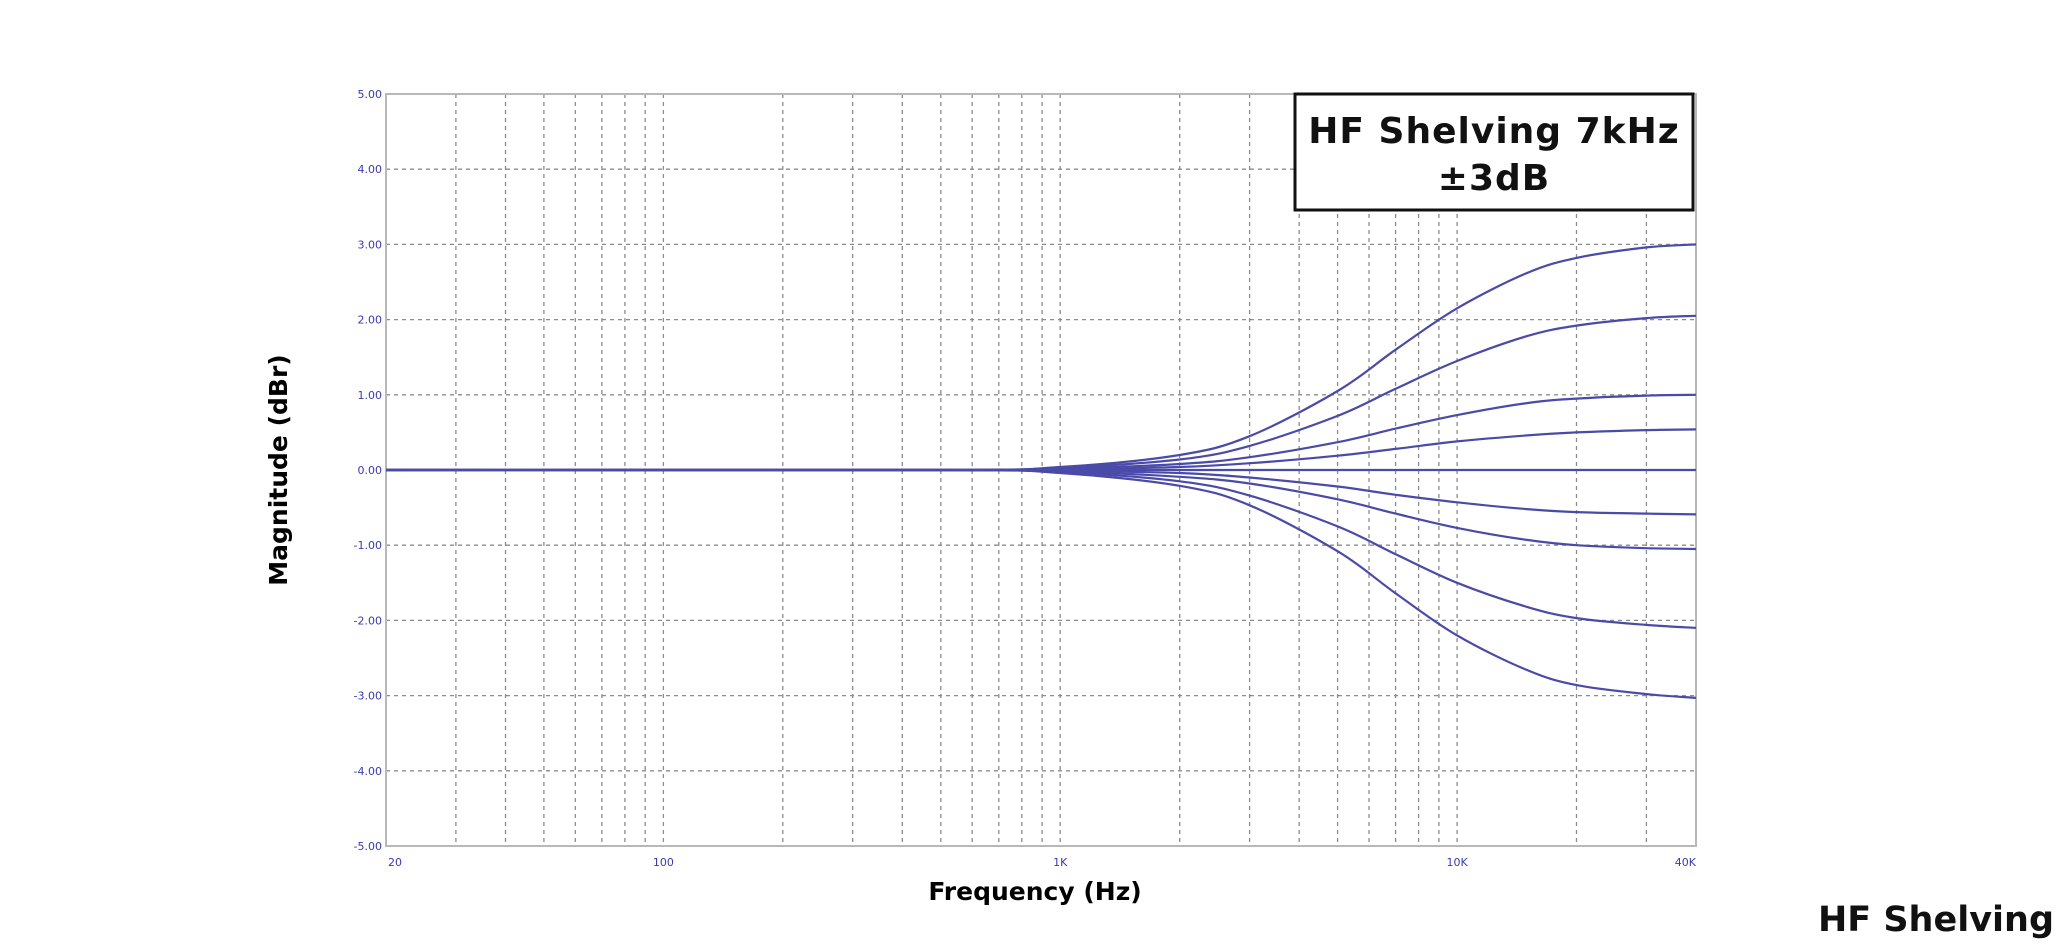 This screenshot has width=2072, height=950. What do you see at coordinates (1493, 131) in the screenshot?
I see `annotation-line-1: HF Shelving 7kHz` at bounding box center [1493, 131].